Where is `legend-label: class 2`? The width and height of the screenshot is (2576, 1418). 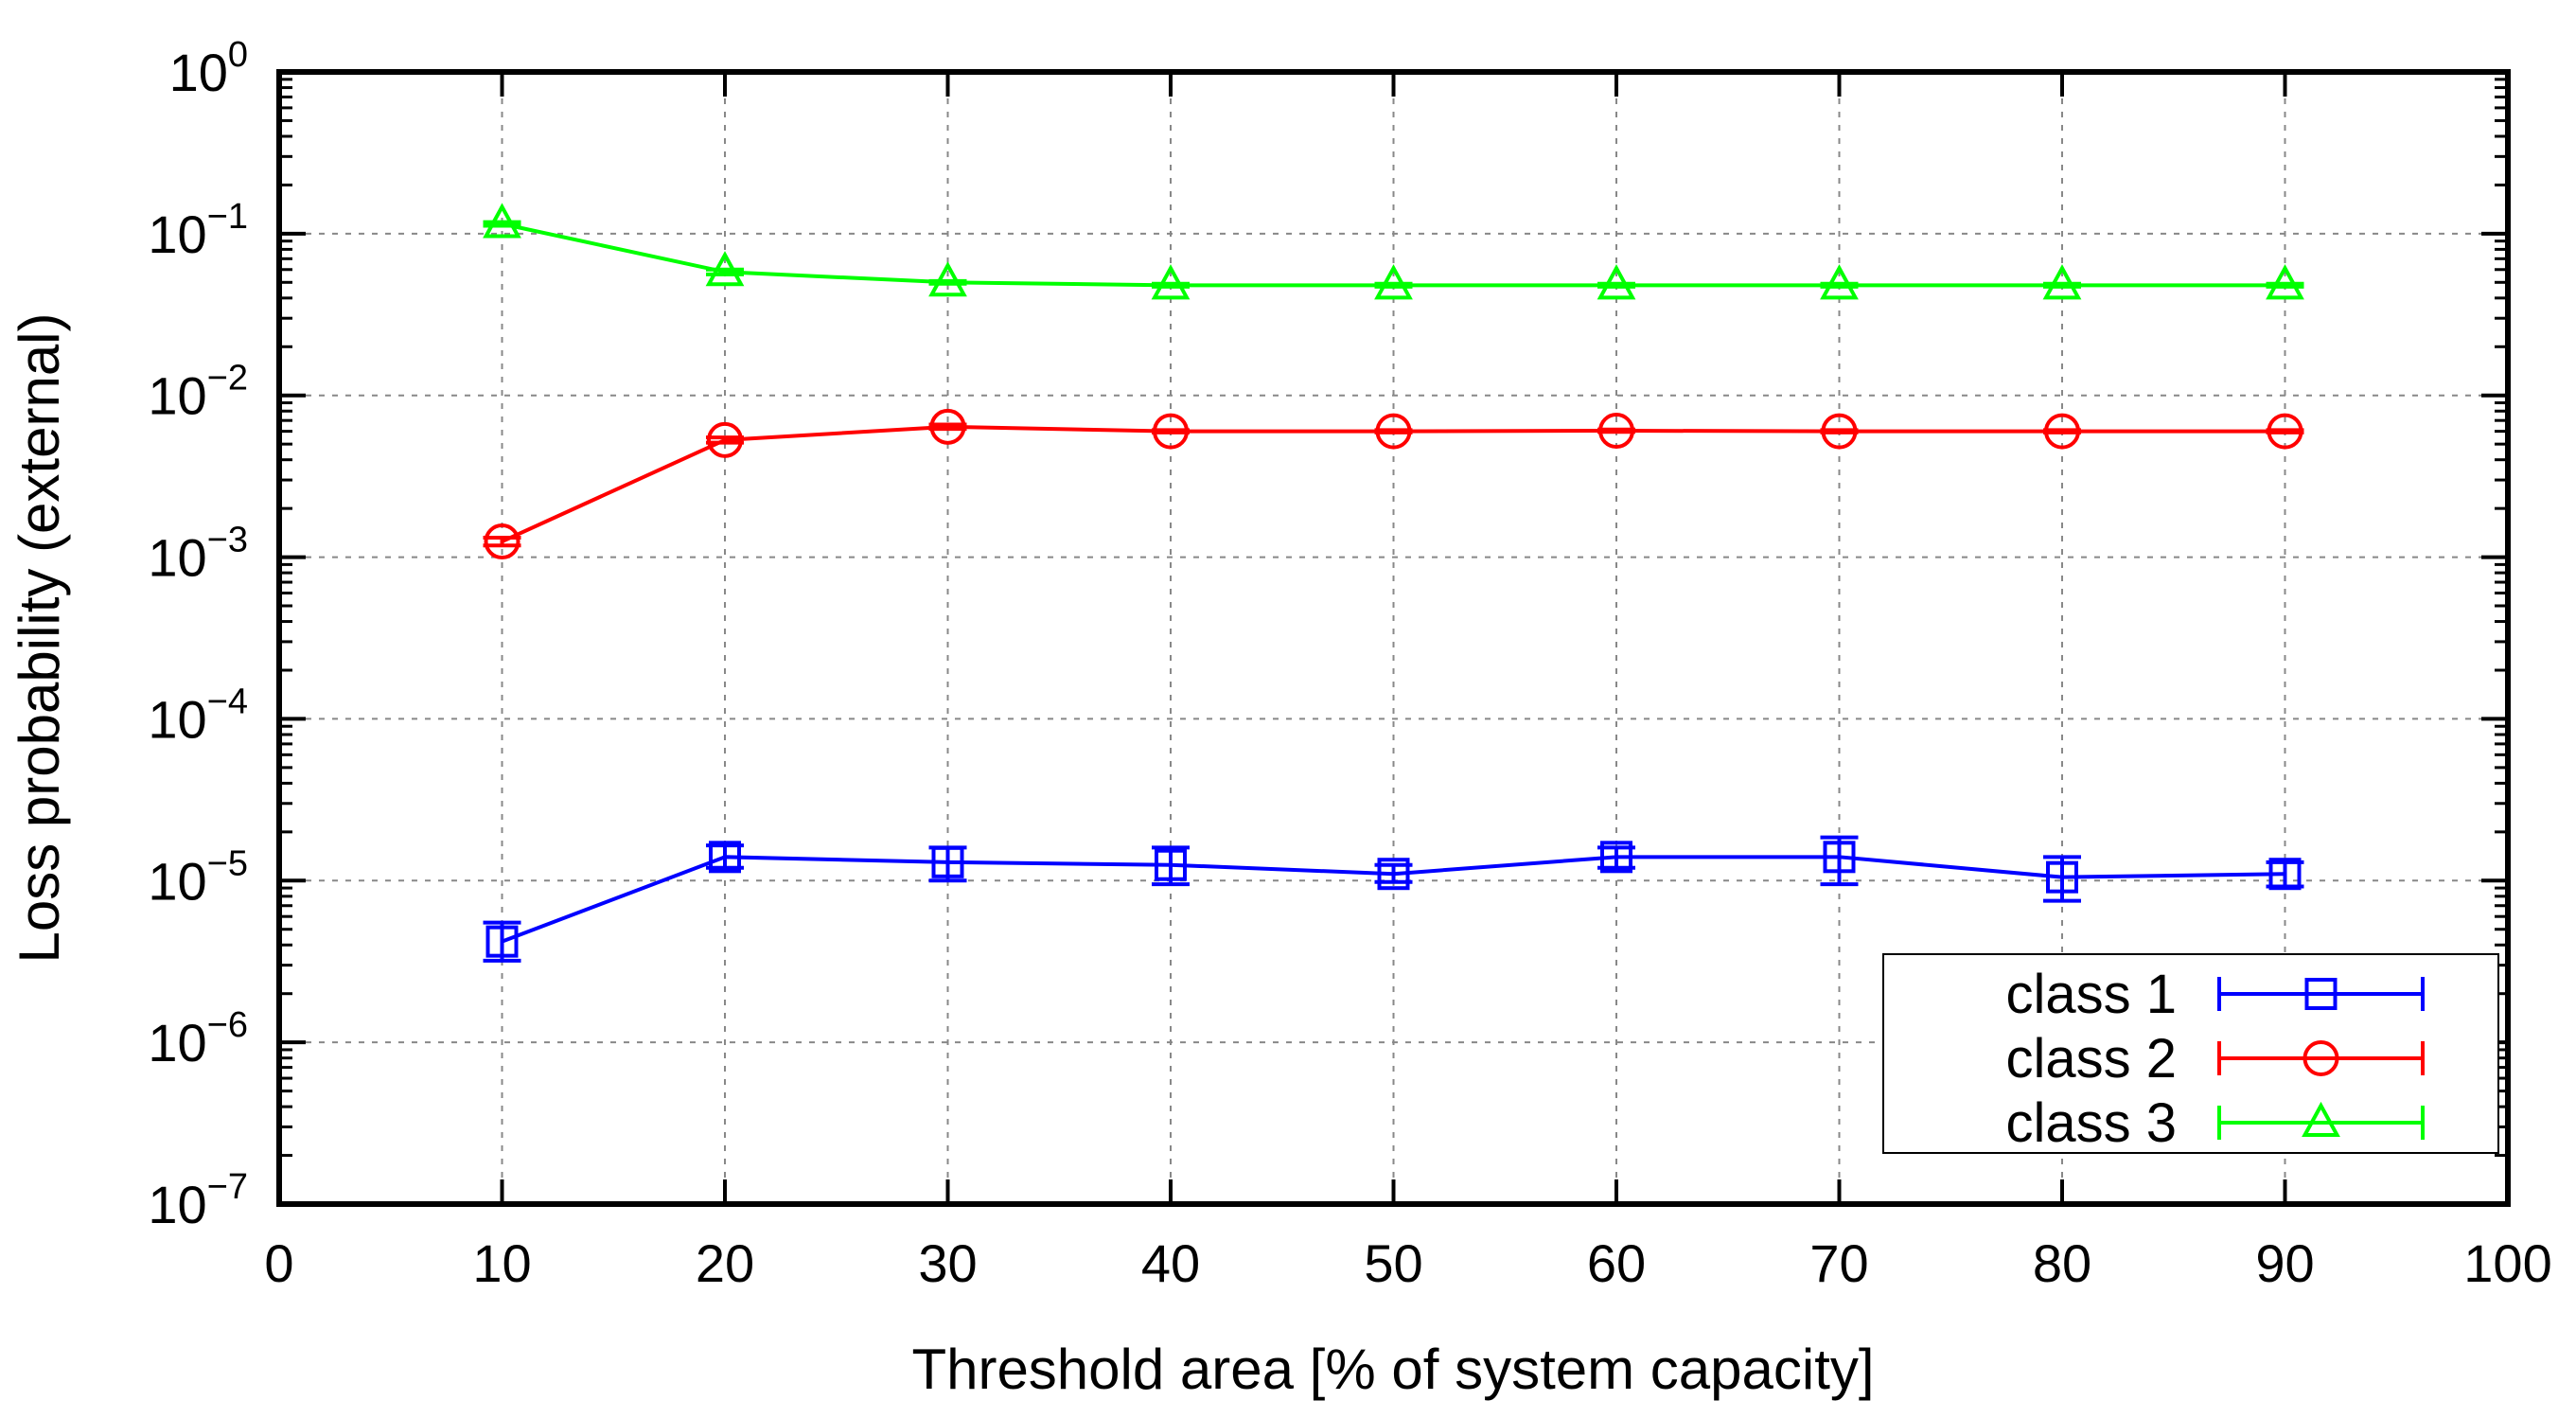 legend-label: class 2 is located at coordinates (2091, 1059).